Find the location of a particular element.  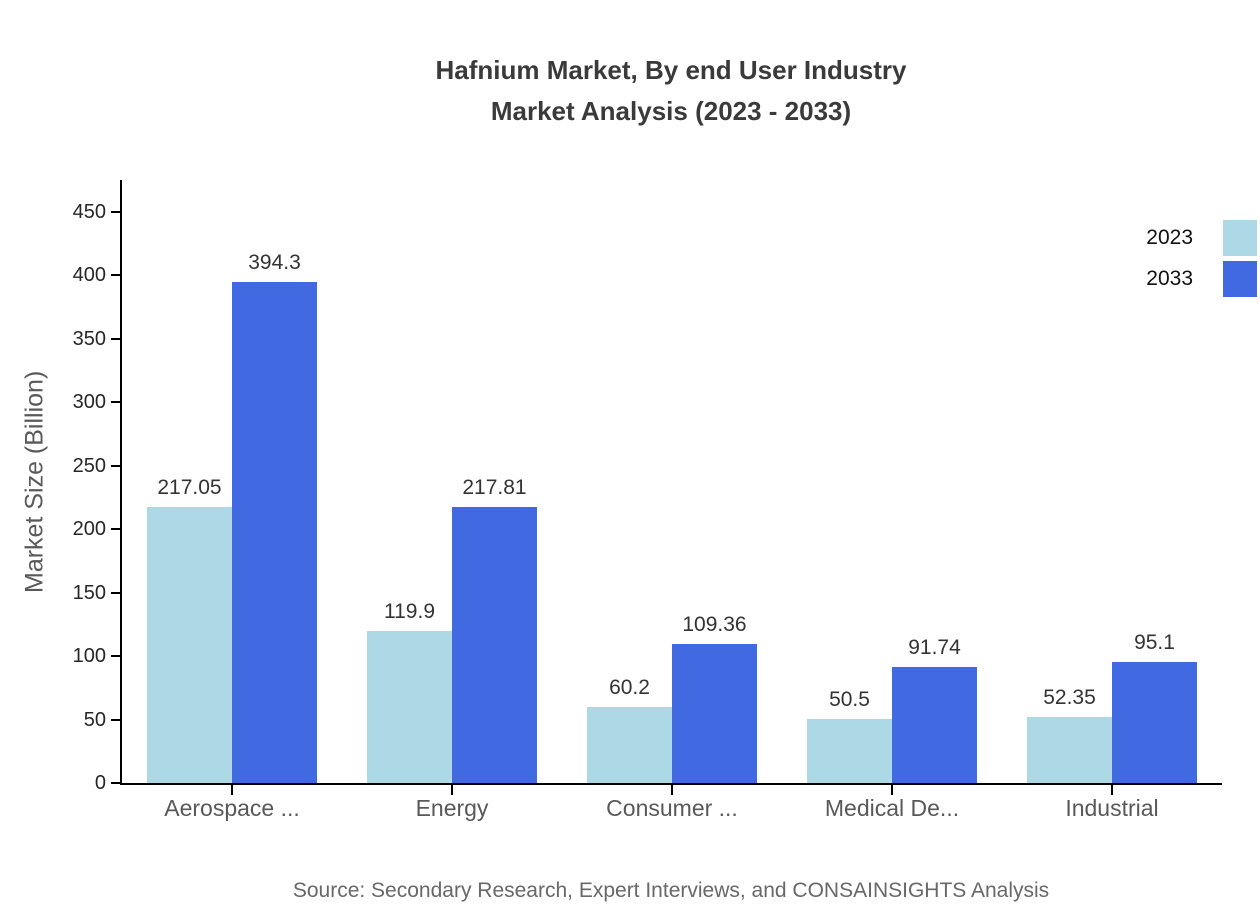

bar-value-label: 109.36 is located at coordinates (714, 625).